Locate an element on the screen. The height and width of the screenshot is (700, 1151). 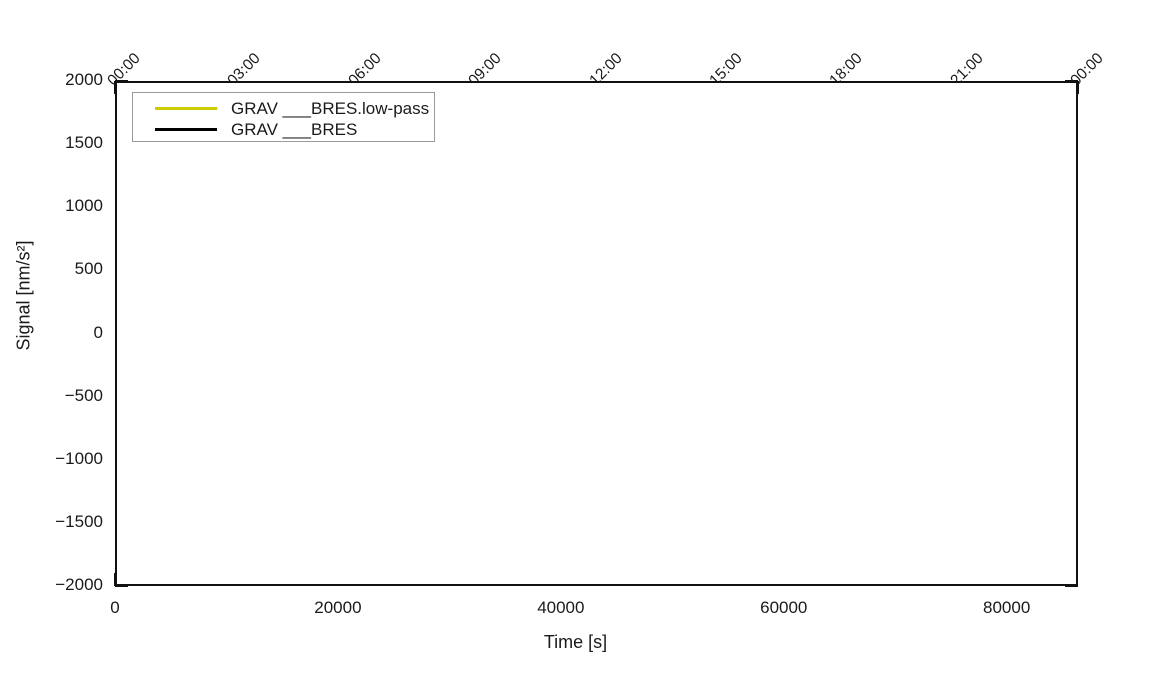
x-tick-label: 0 is located at coordinates (115, 607).